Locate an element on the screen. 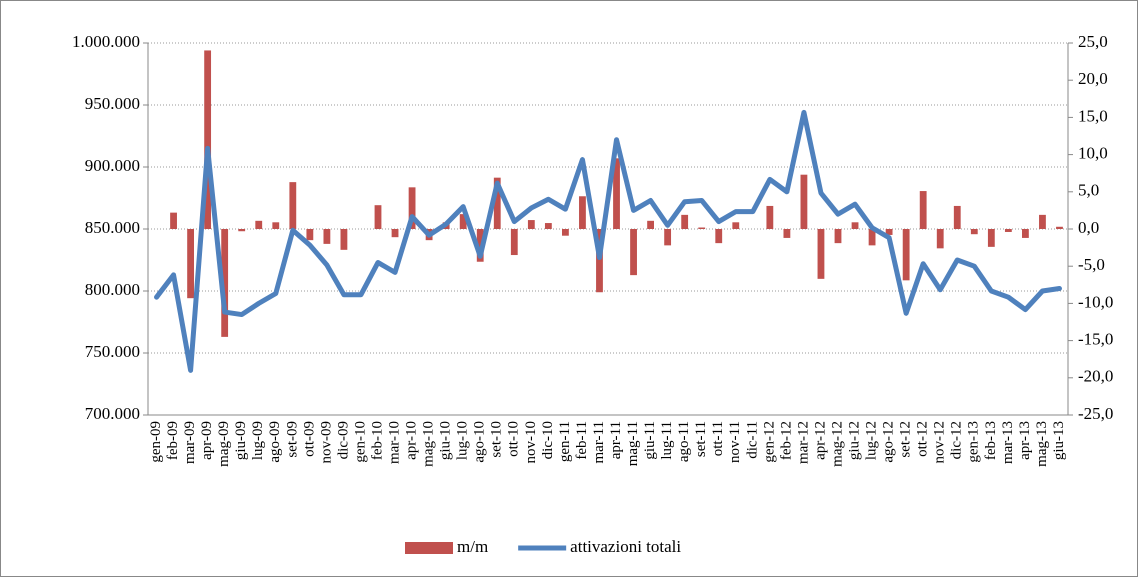 The width and height of the screenshot is (1139, 578). legend-label: attivazioni totali is located at coordinates (625, 546).